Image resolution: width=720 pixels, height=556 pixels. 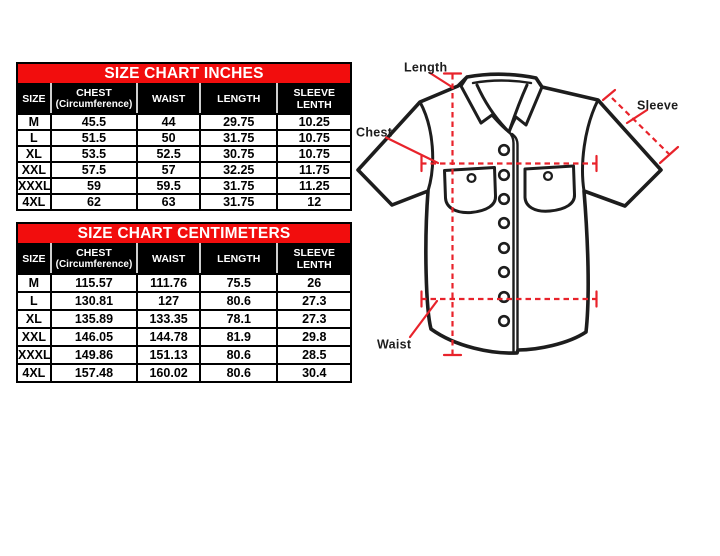 What do you see at coordinates (314, 202) in the screenshot?
I see `size-cell: 12` at bounding box center [314, 202].